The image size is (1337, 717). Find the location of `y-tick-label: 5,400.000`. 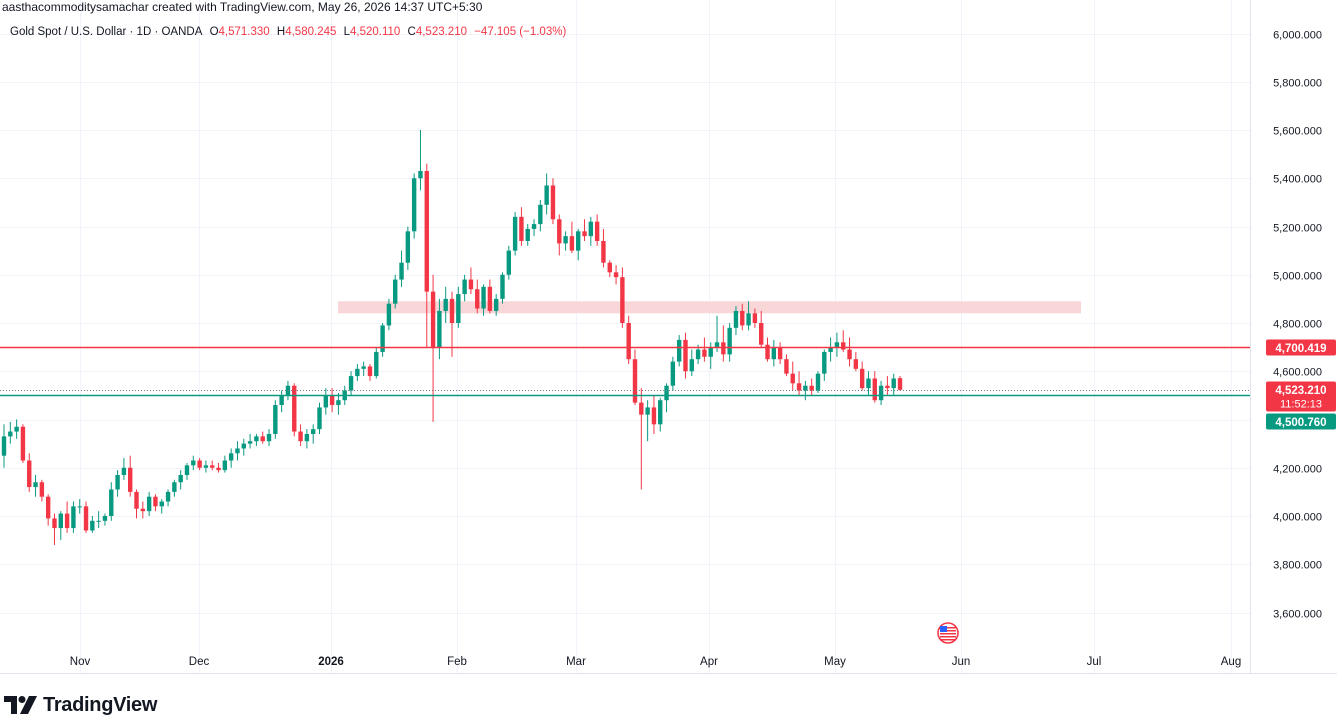

y-tick-label: 5,400.000 is located at coordinates (1297, 180).